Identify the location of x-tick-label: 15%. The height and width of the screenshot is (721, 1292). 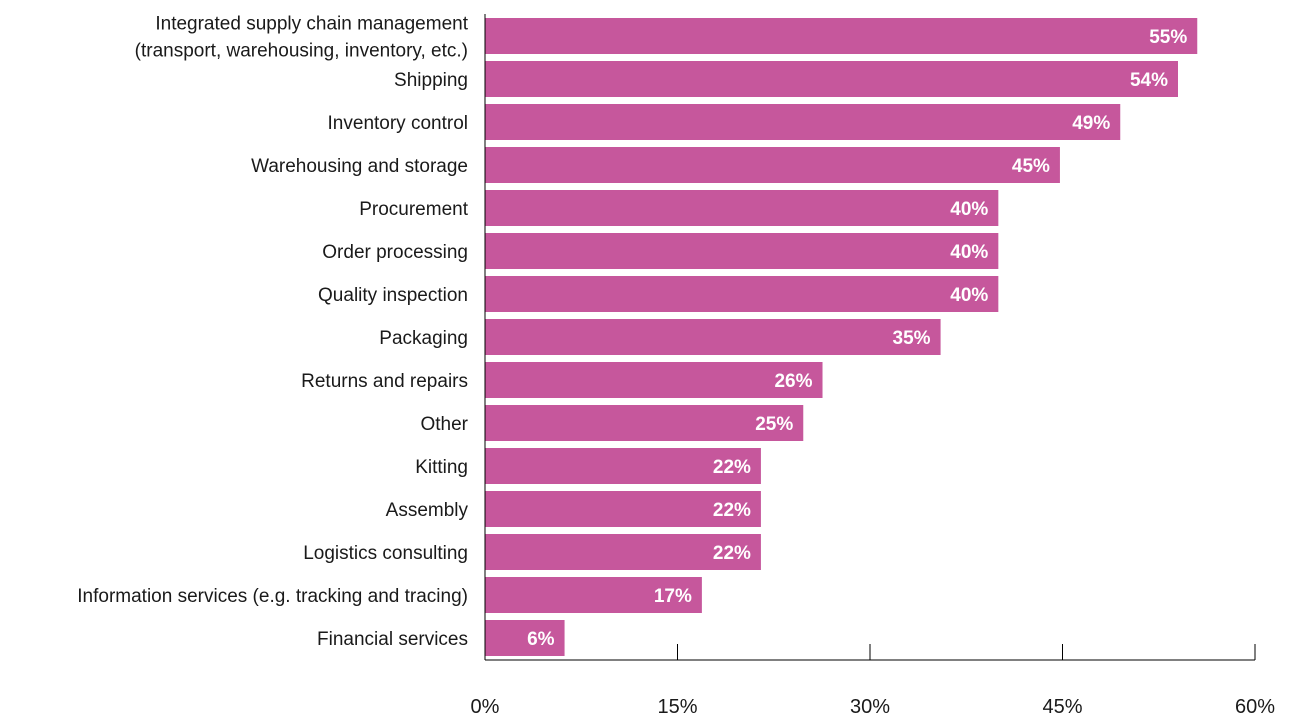
(677, 707).